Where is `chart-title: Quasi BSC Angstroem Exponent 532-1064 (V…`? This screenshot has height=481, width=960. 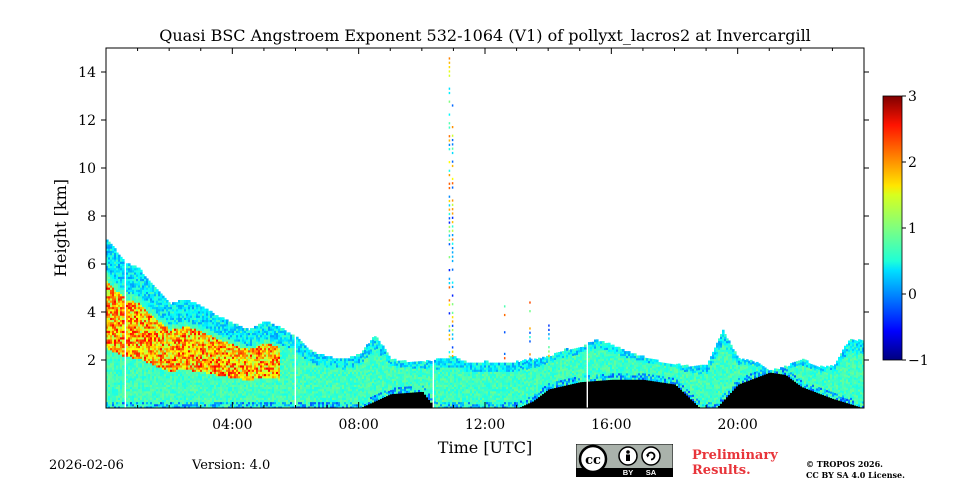
chart-title: Quasi BSC Angstroem Exponent 532-1064 (V… is located at coordinates (485, 35).